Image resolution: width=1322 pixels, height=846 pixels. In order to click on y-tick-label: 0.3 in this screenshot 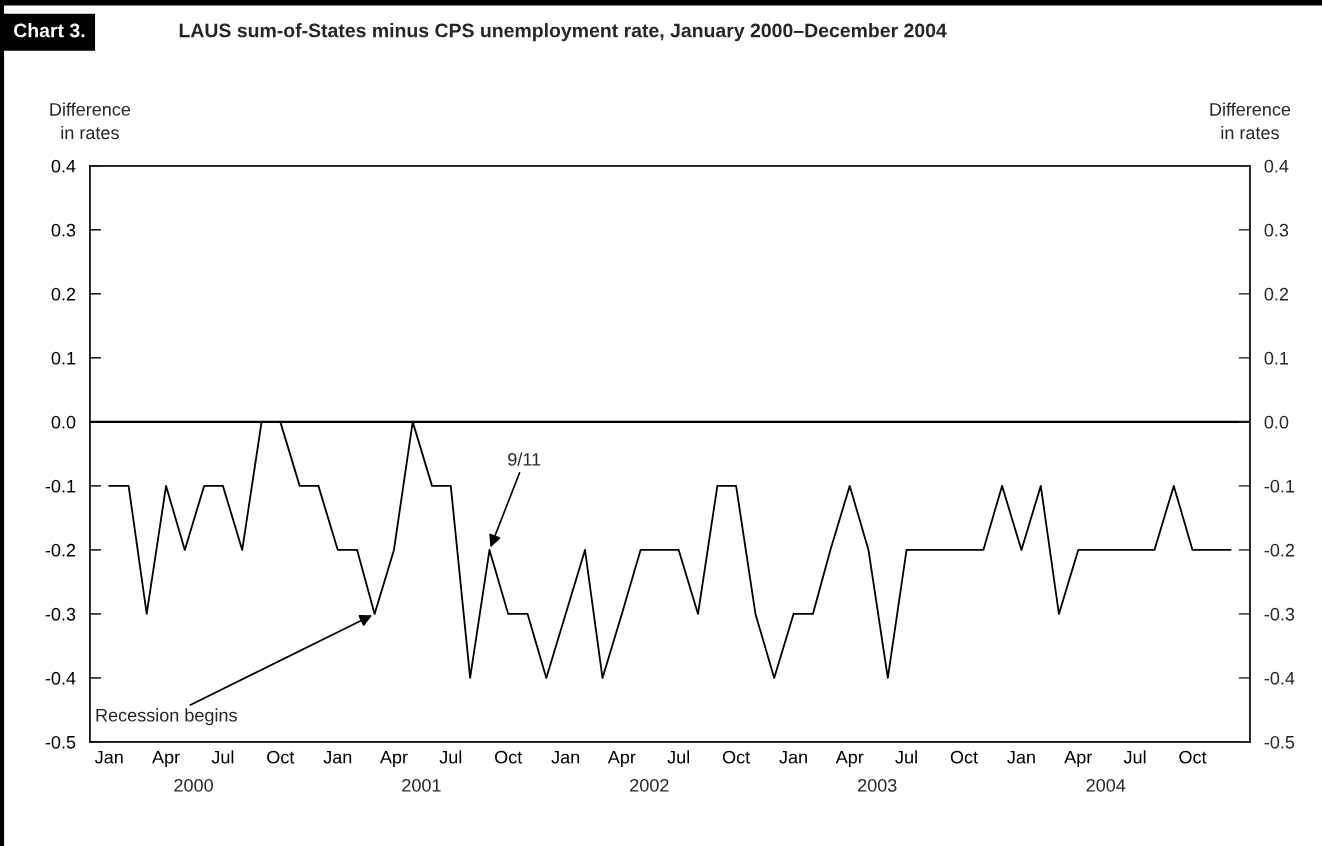, I will do `click(63, 230)`.